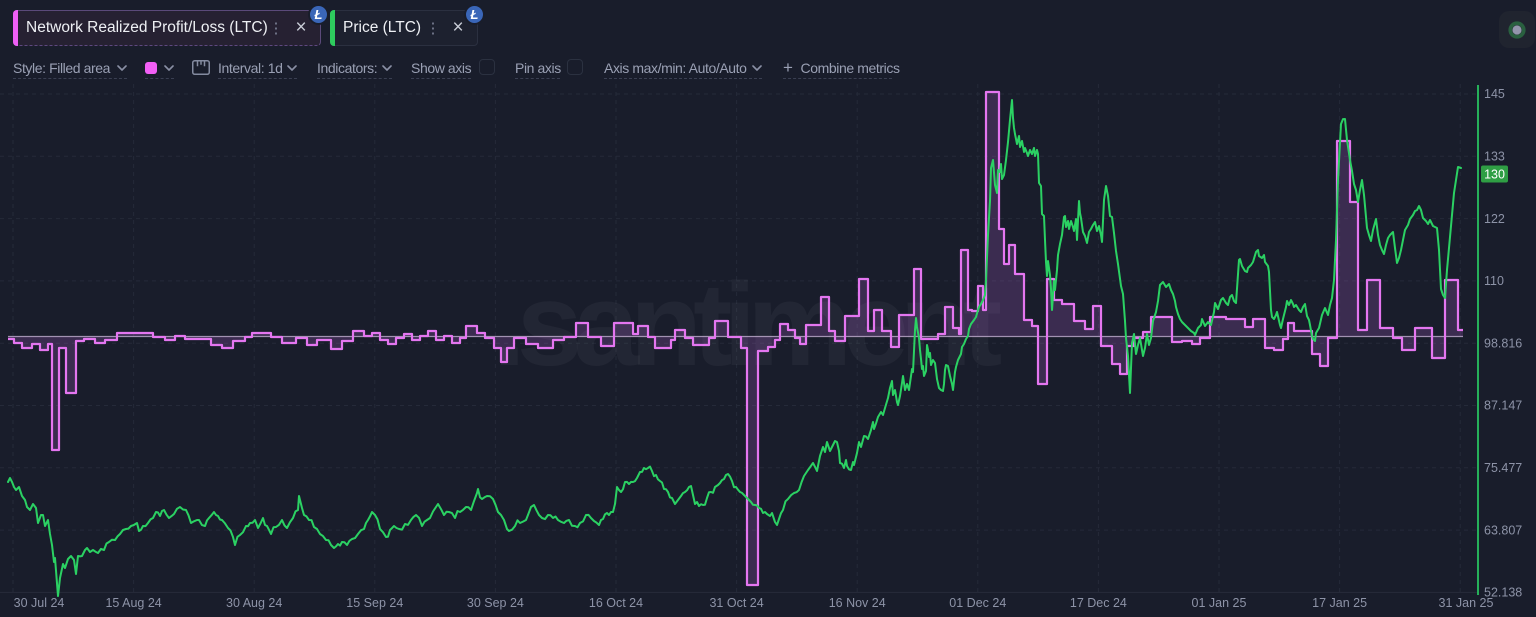 This screenshot has height=617, width=1536. I want to click on svg-text: 01 Jan 25, so click(1219, 603).